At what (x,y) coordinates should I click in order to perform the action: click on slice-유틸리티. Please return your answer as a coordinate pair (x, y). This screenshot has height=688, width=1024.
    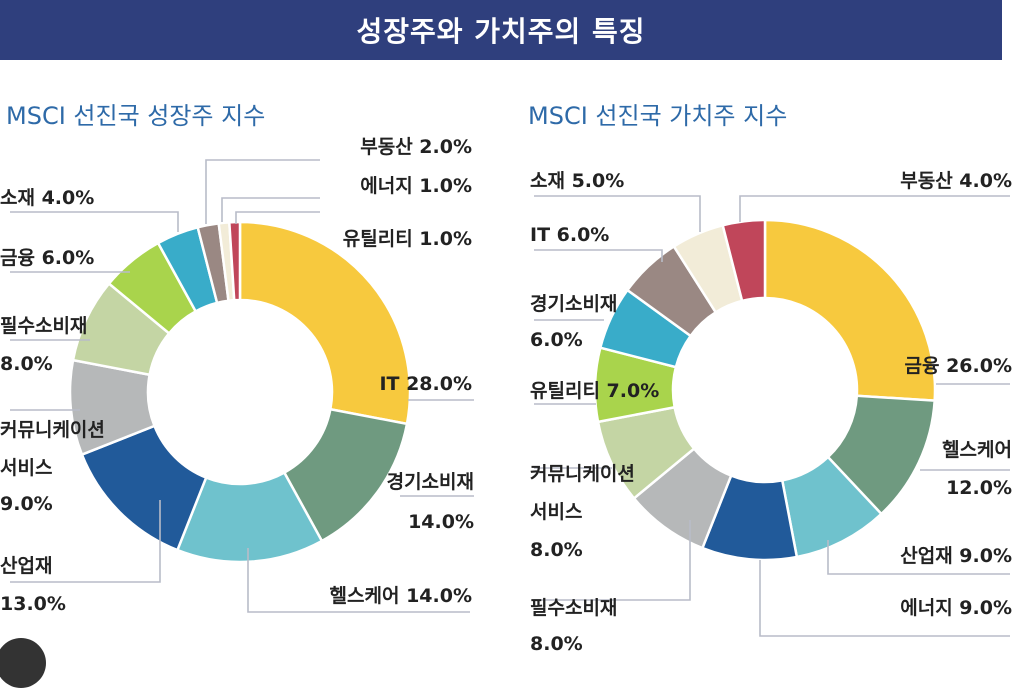
    Looking at the image, I should click on (234, 261).